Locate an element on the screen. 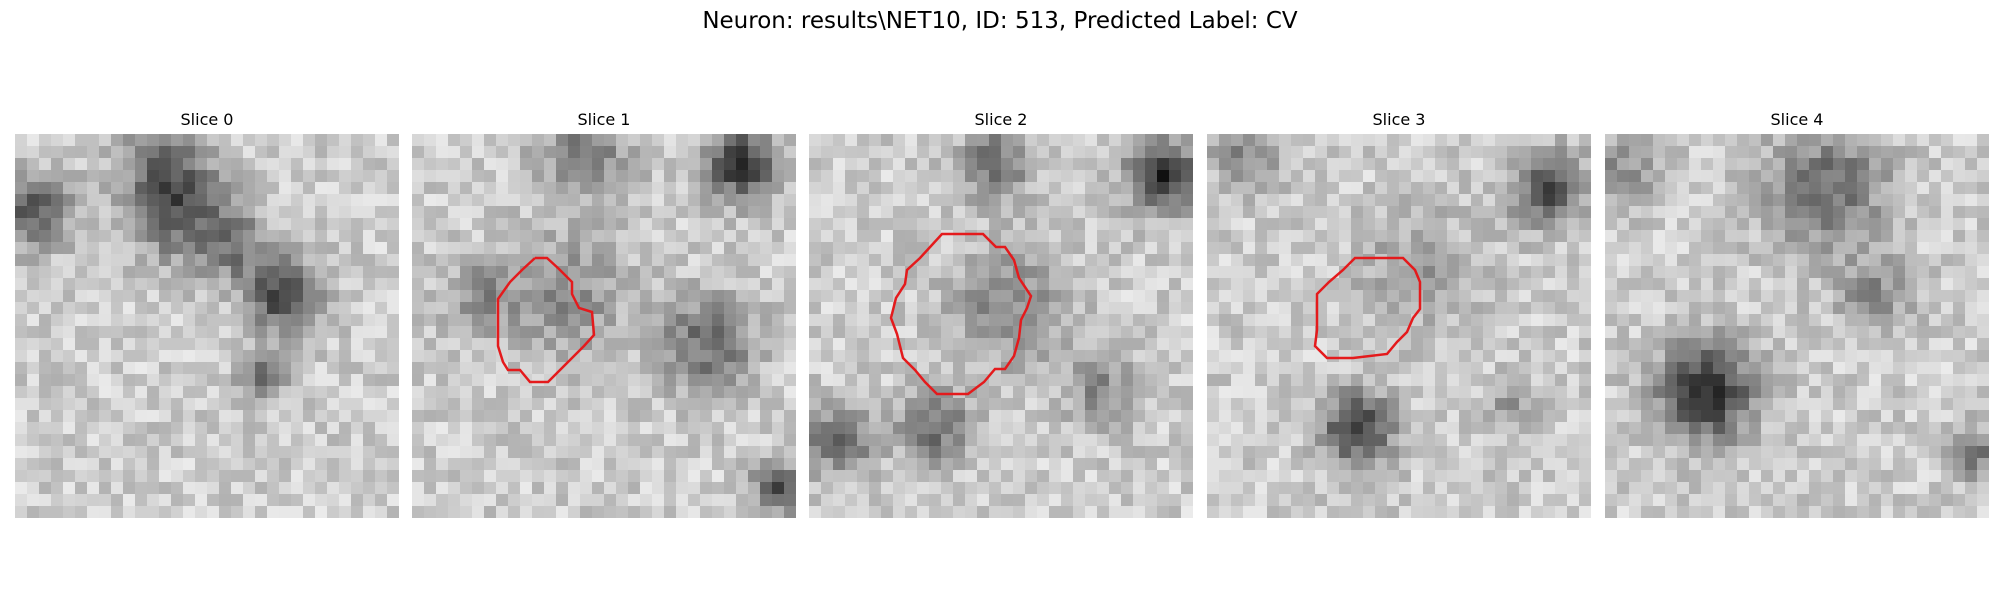  slice-title: Slice 4 is located at coordinates (1797, 122).